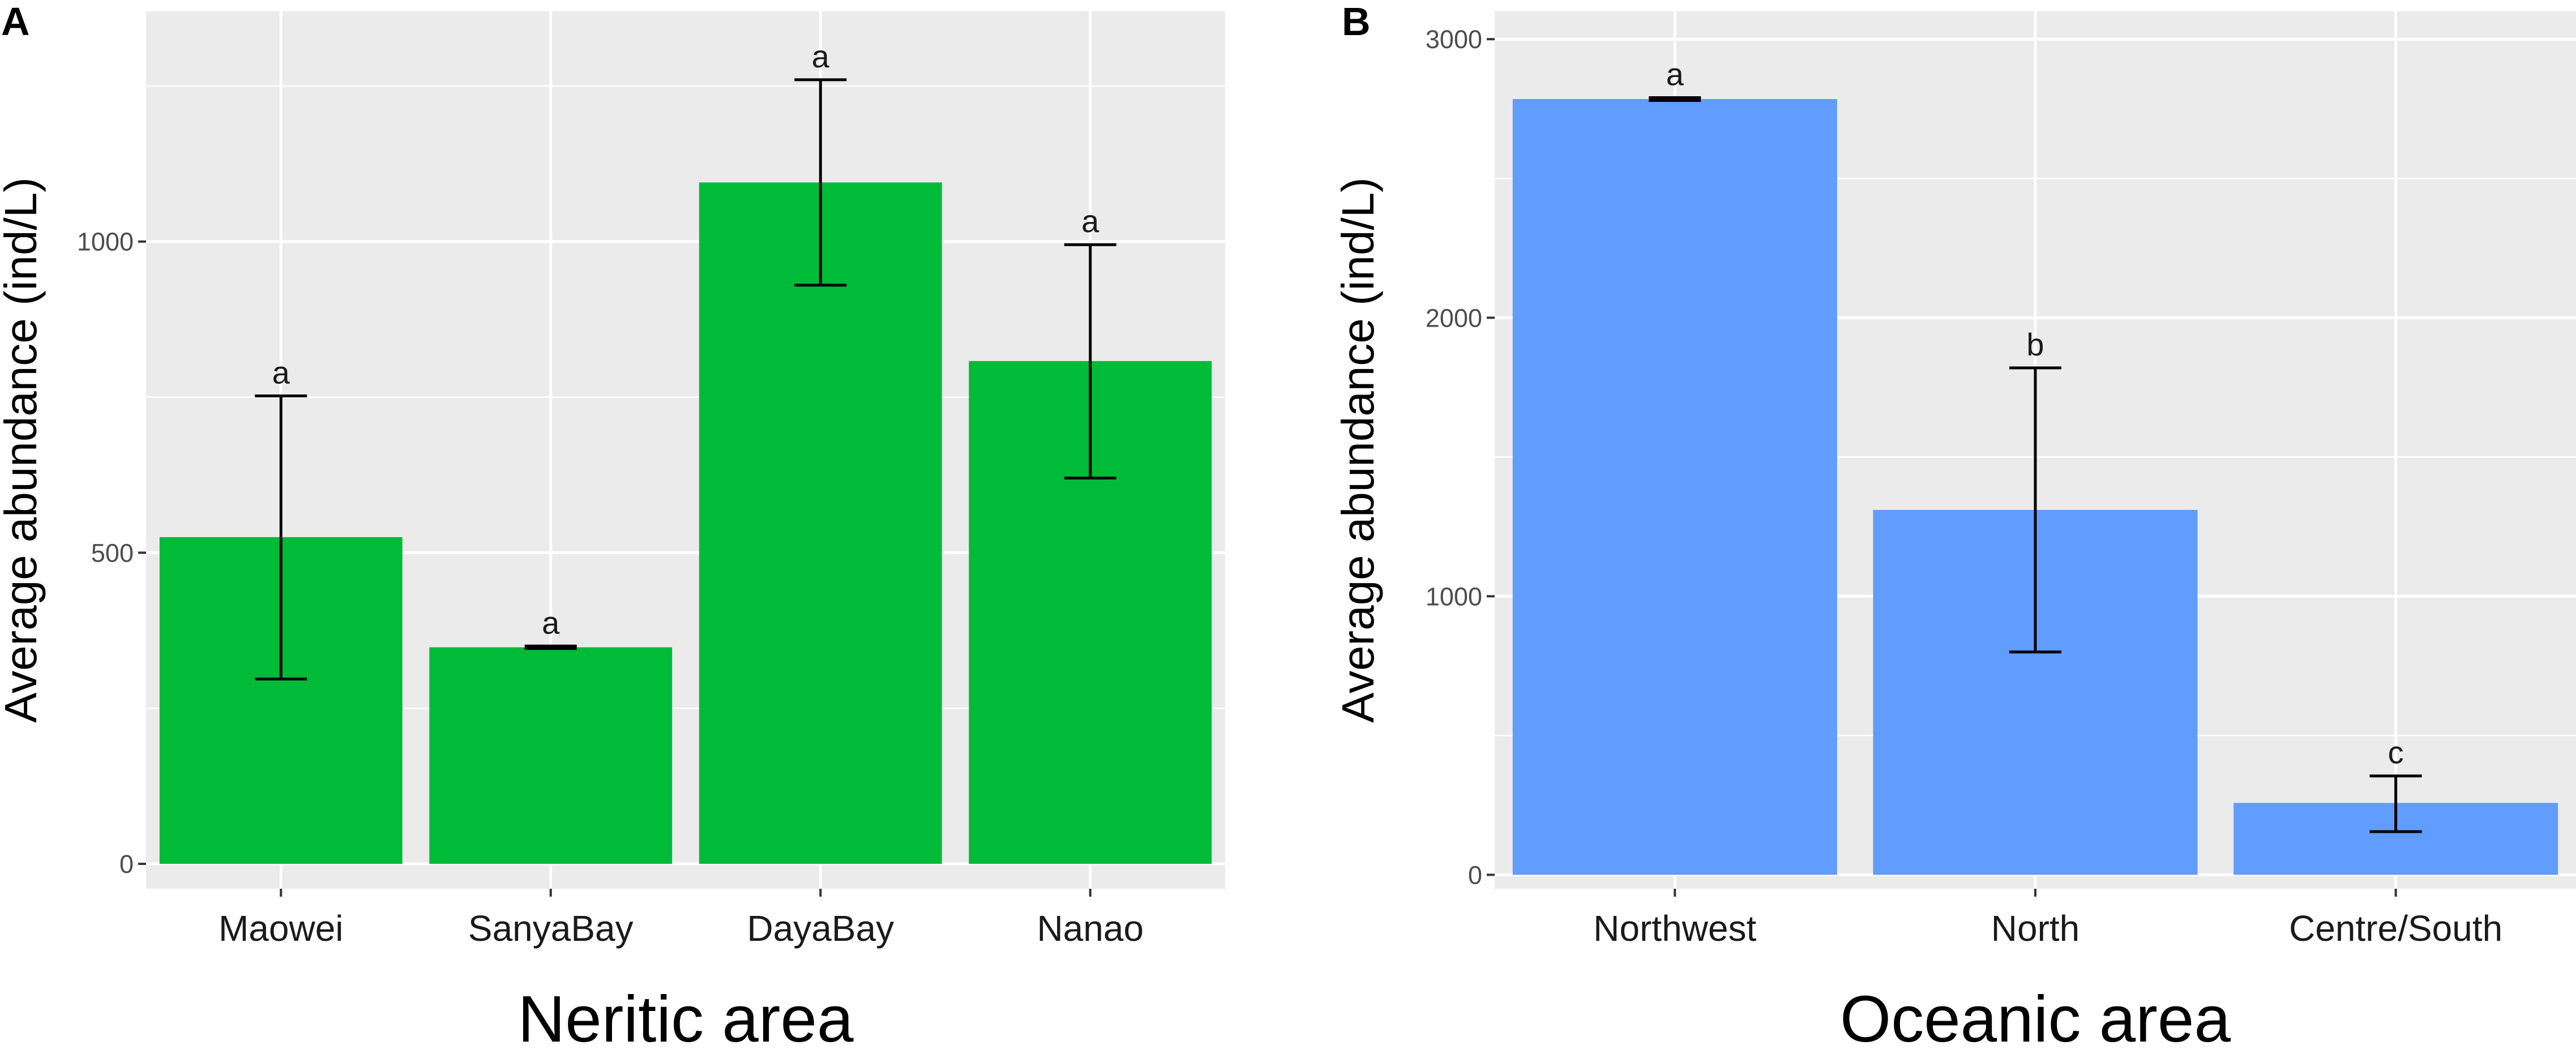 Image resolution: width=2576 pixels, height=1058 pixels. Describe the element at coordinates (2396, 752) in the screenshot. I see `significance-letter: c` at that location.